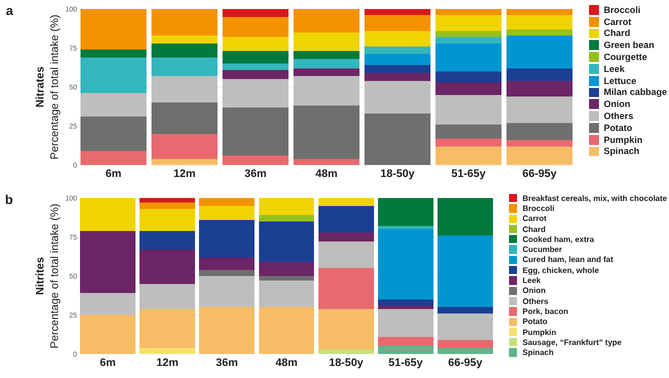  What do you see at coordinates (542, 249) in the screenshot?
I see `legend-label: Cucumber` at bounding box center [542, 249].